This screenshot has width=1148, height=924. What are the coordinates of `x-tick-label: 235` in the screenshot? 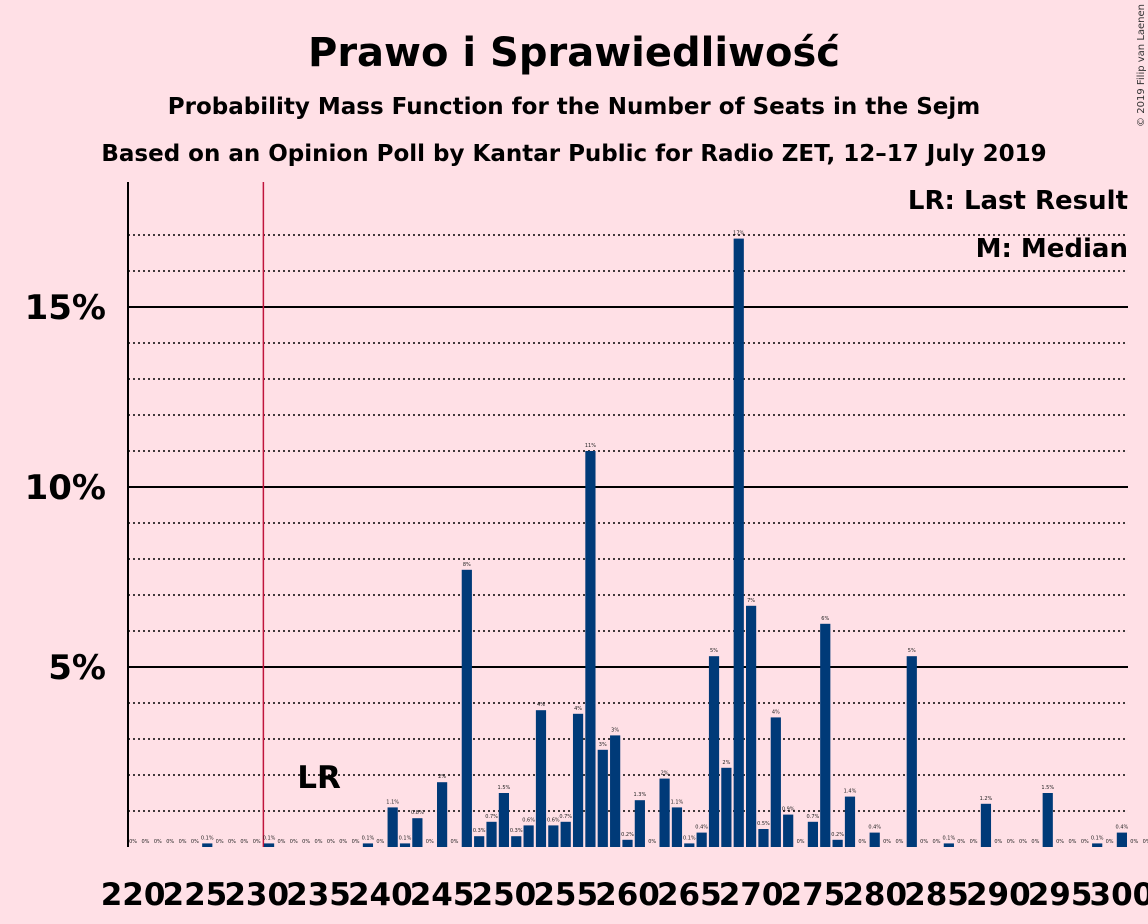 It's located at (318, 895).